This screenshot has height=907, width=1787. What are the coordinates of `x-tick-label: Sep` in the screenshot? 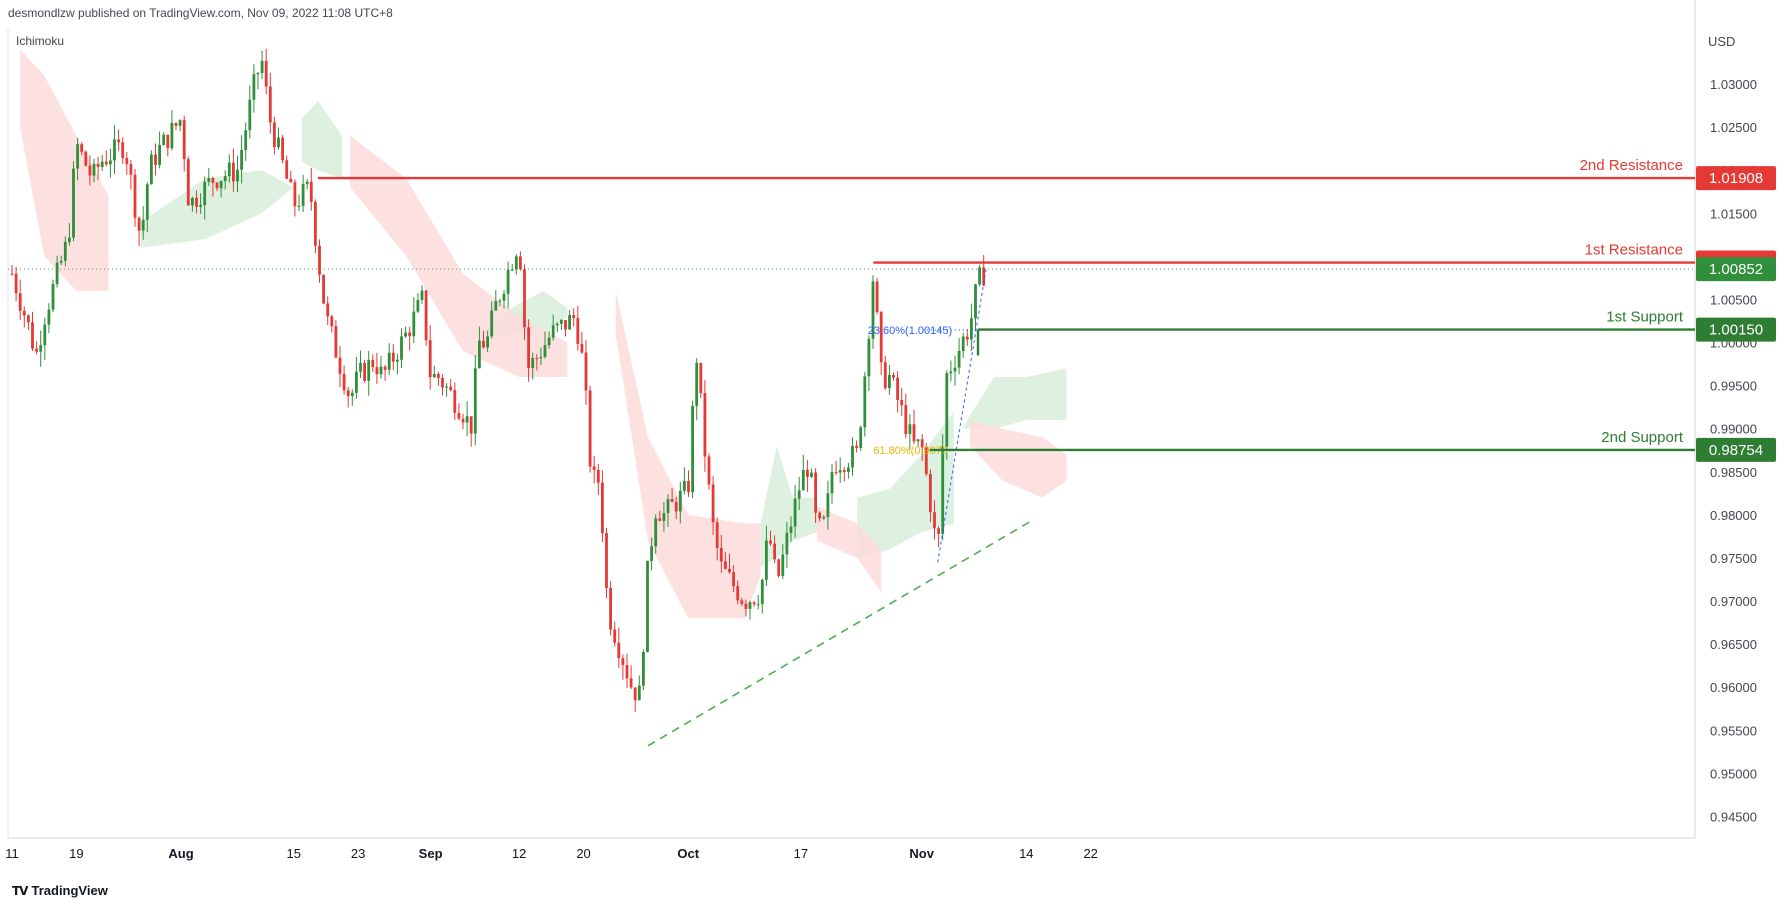 It's located at (431, 853).